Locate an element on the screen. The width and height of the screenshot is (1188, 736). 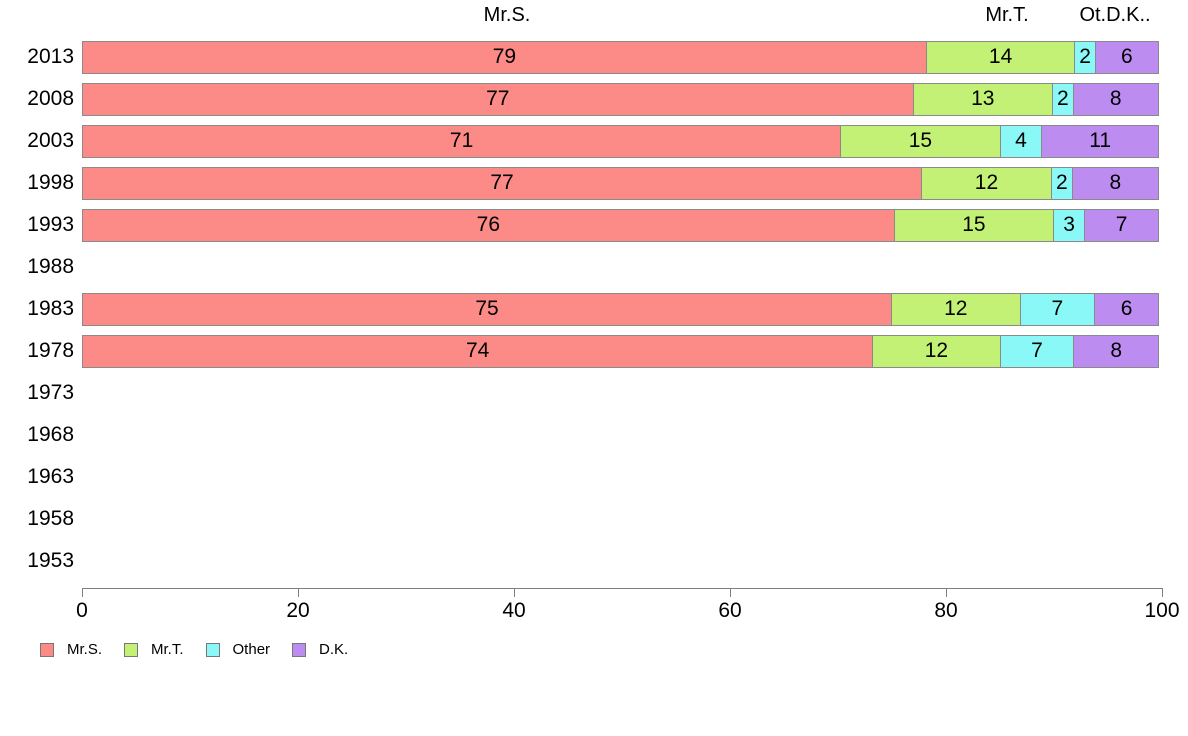
y-axis-label: 1968 is located at coordinates (50, 434).